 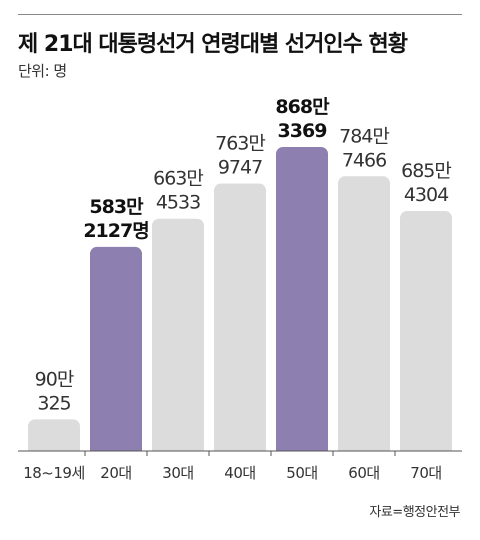 What do you see at coordinates (302, 131) in the screenshot?
I see `value-label-50대-2: 3369` at bounding box center [302, 131].